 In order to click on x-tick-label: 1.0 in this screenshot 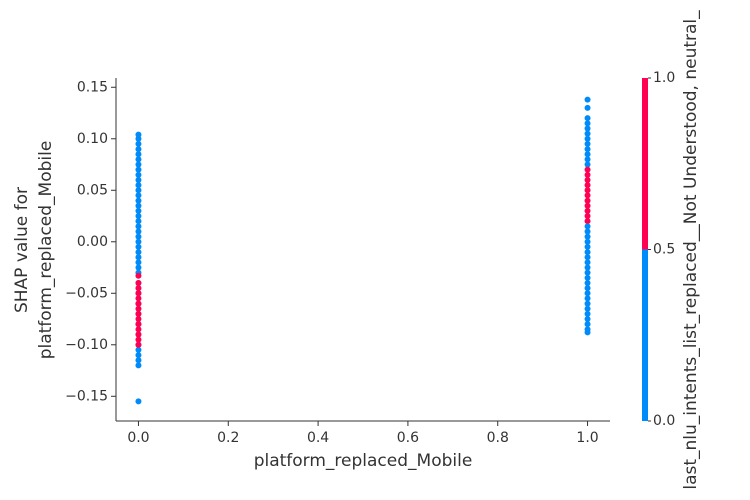, I will do `click(587, 438)`.